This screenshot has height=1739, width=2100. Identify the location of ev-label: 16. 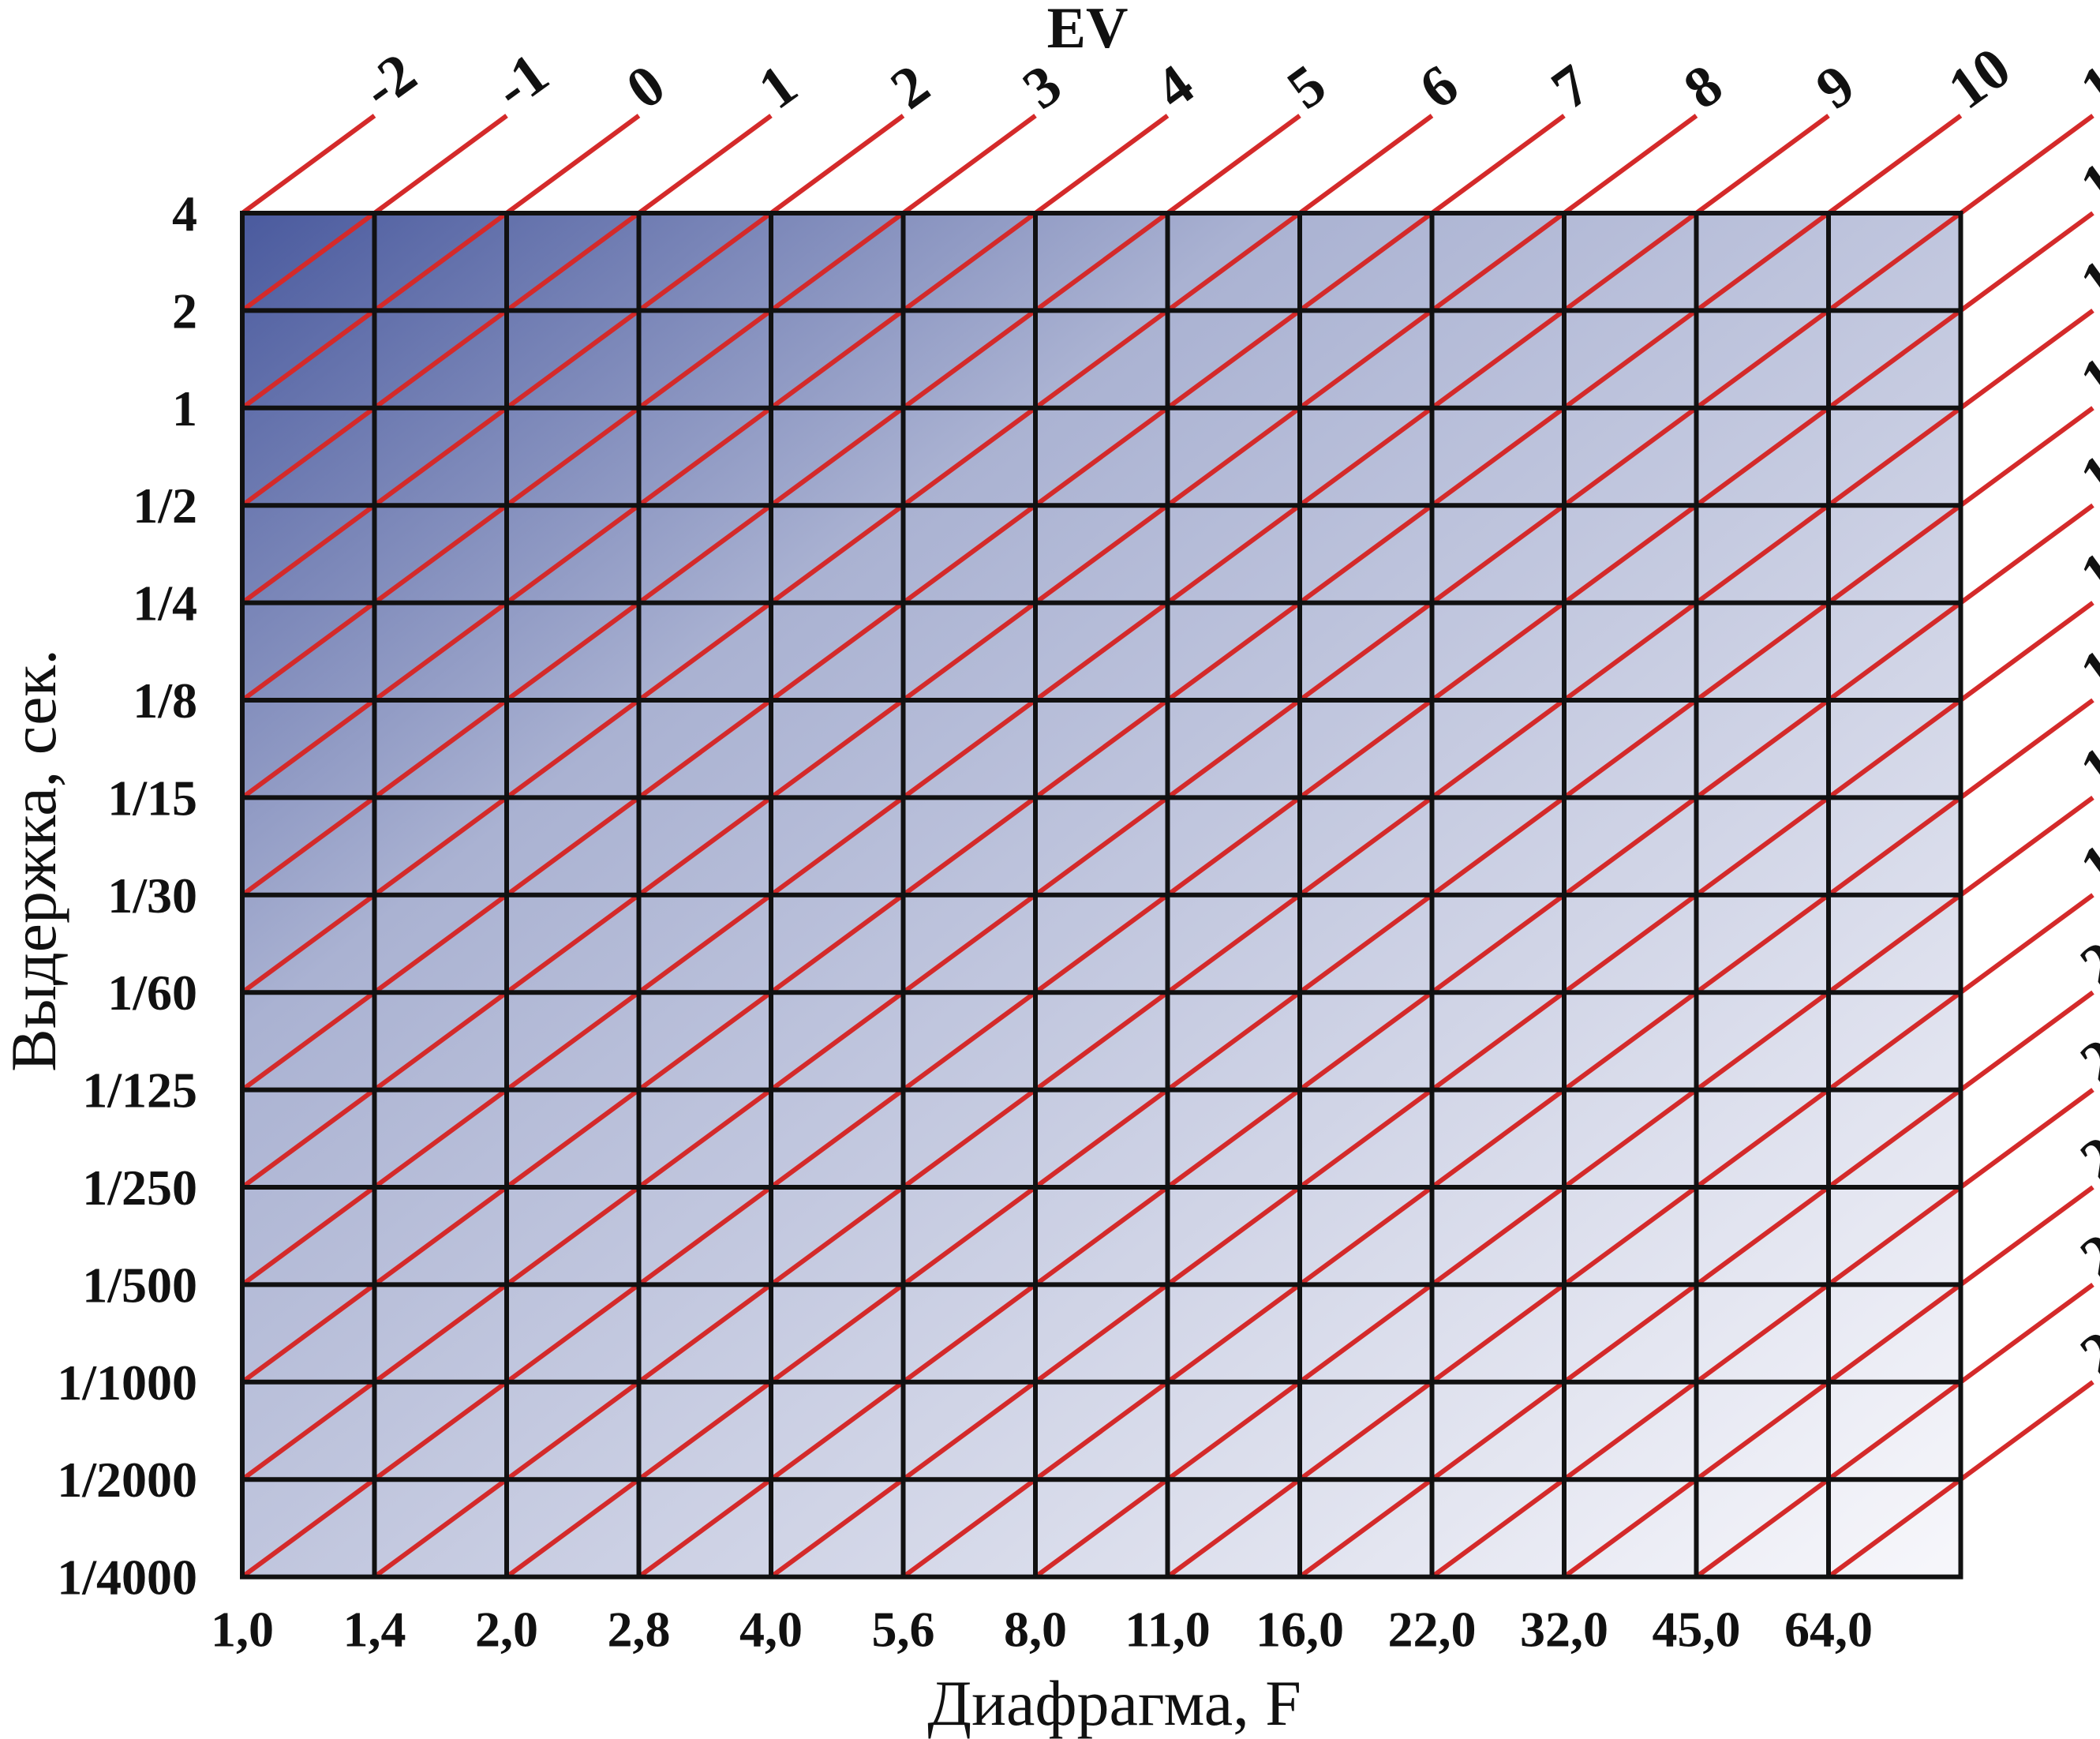
(2084, 566).